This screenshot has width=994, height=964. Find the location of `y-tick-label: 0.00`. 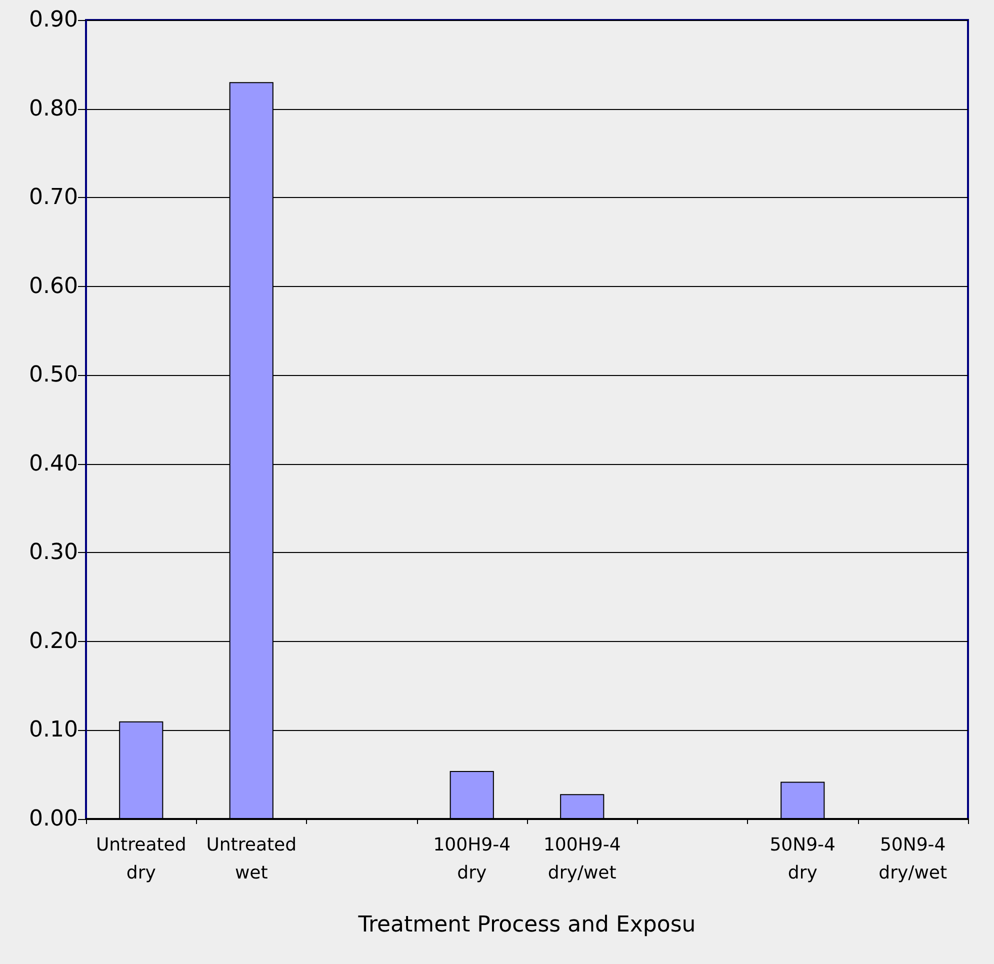

y-tick-label: 0.00 is located at coordinates (53, 819).